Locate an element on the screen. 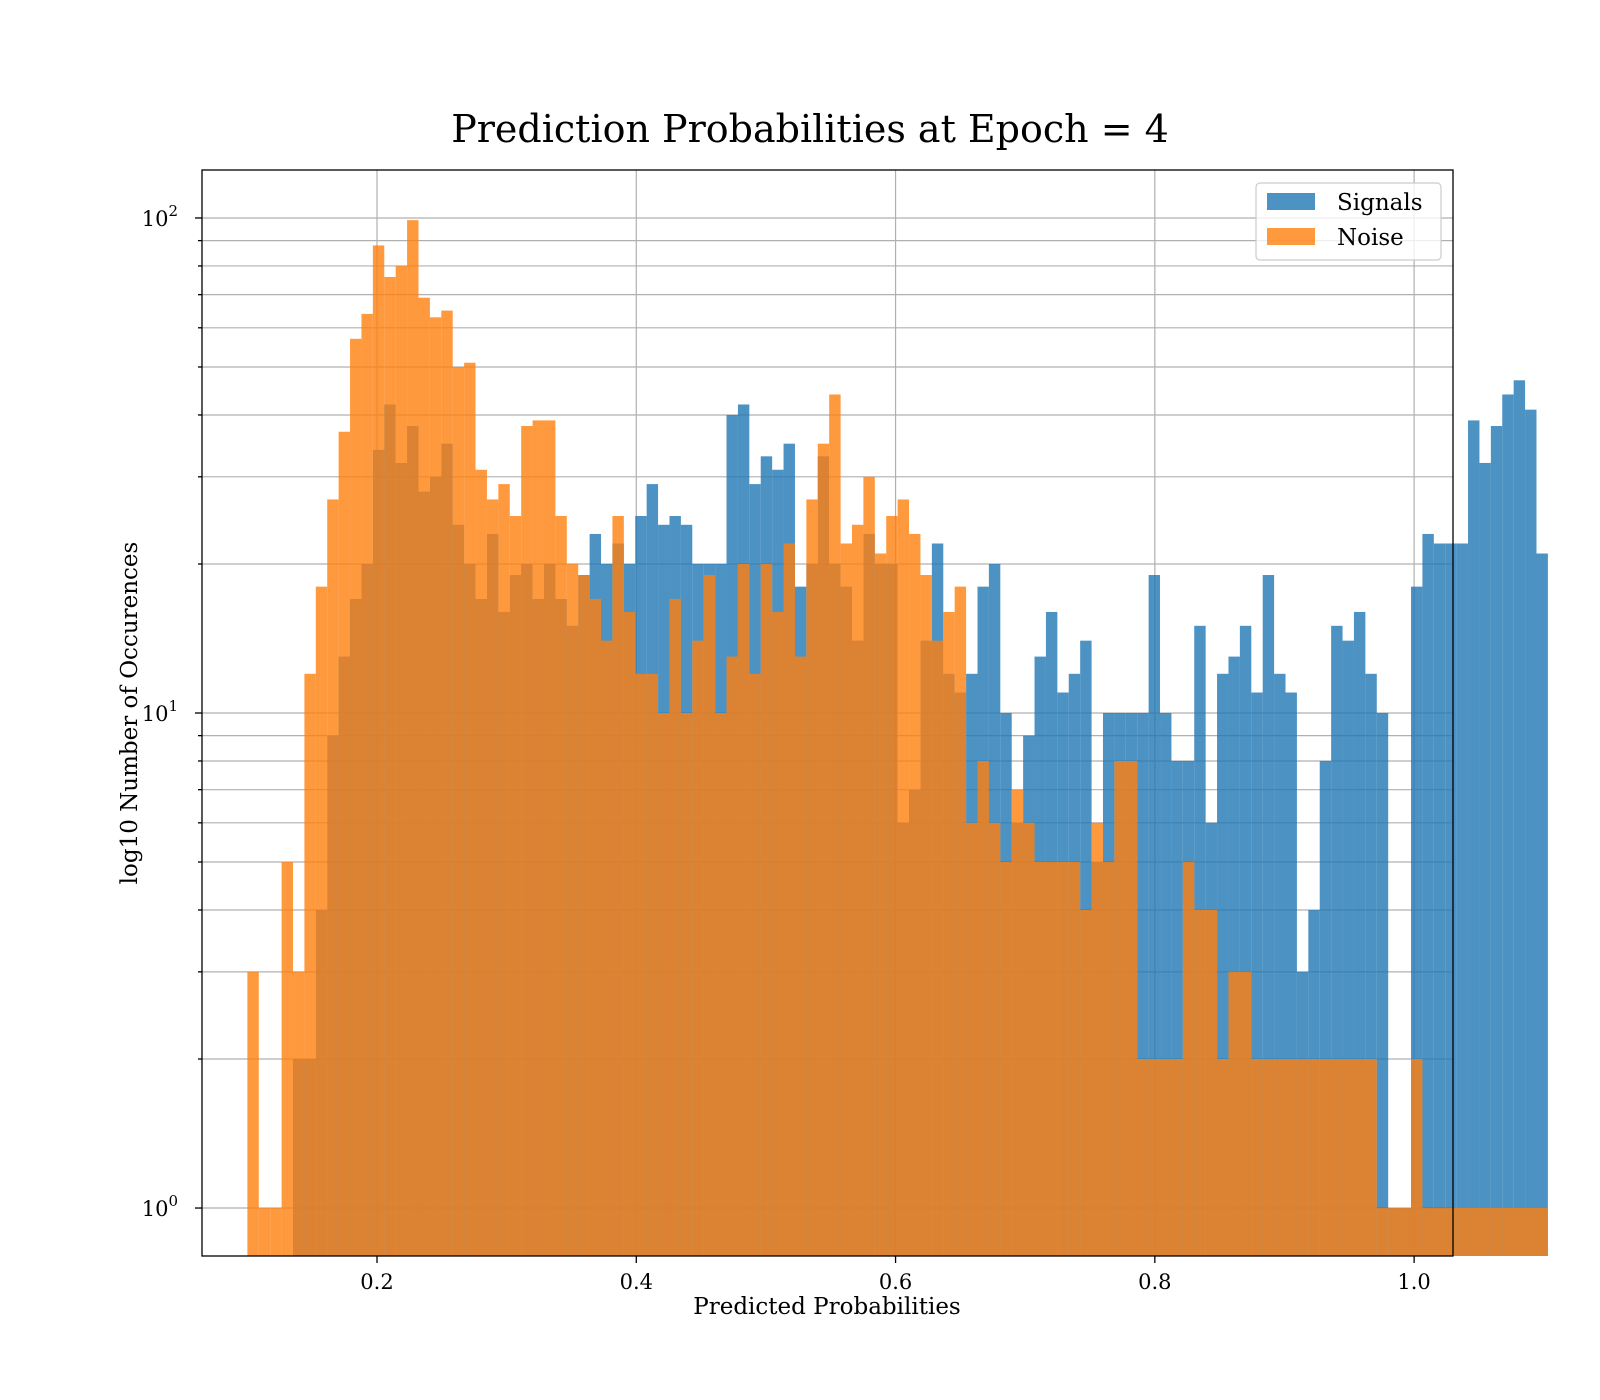  x-axis-label: Predicted Probabilities is located at coordinates (827, 1307).